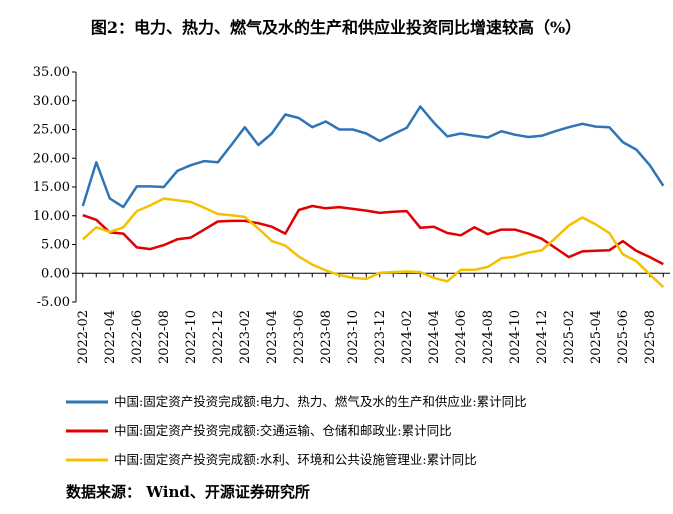  Describe the element at coordinates (623, 337) in the screenshot. I see `x-tick-label: 2025-06` at that location.